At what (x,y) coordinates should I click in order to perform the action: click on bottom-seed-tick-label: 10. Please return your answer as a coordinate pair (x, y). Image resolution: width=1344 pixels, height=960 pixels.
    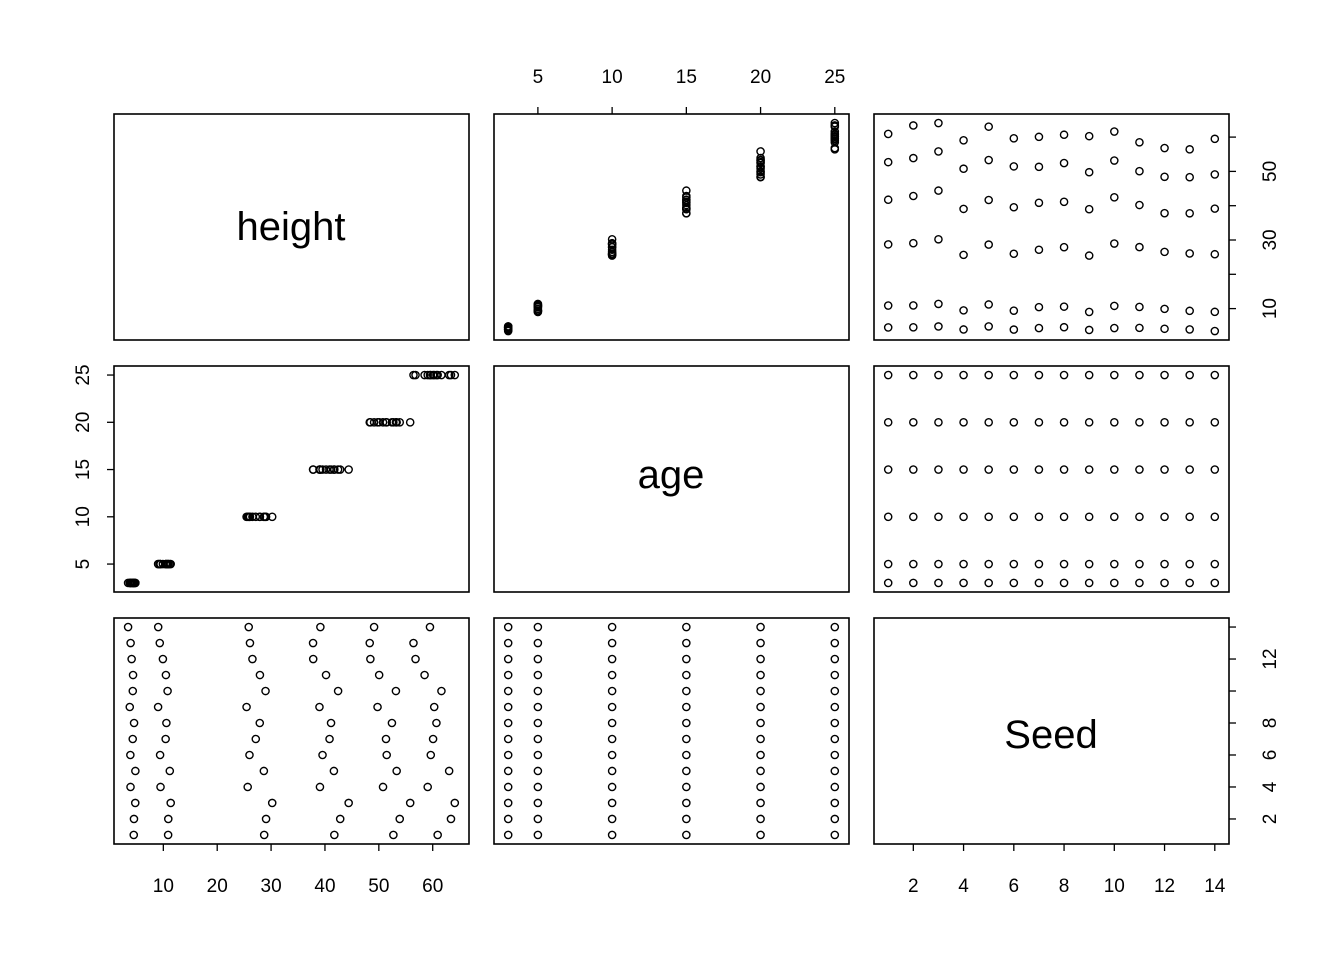
    Looking at the image, I should click on (1114, 886).